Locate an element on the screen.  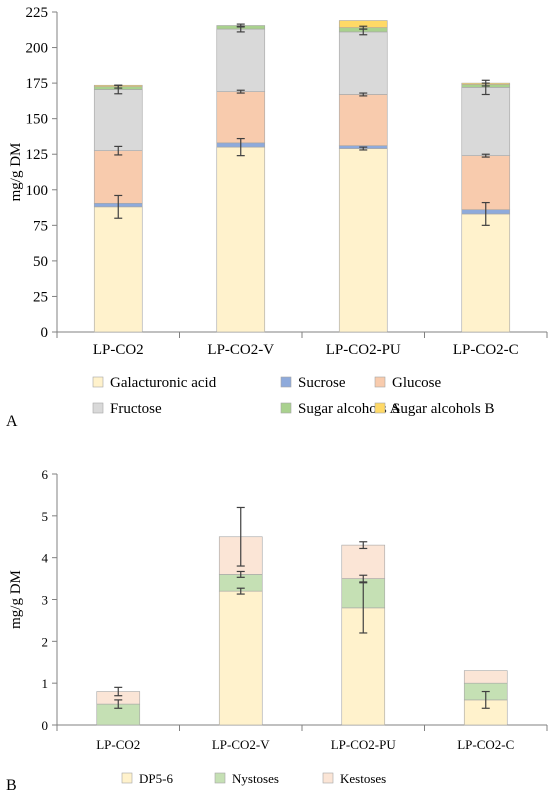
legend-label-nystoses: Nystoses is located at coordinates (255, 778).